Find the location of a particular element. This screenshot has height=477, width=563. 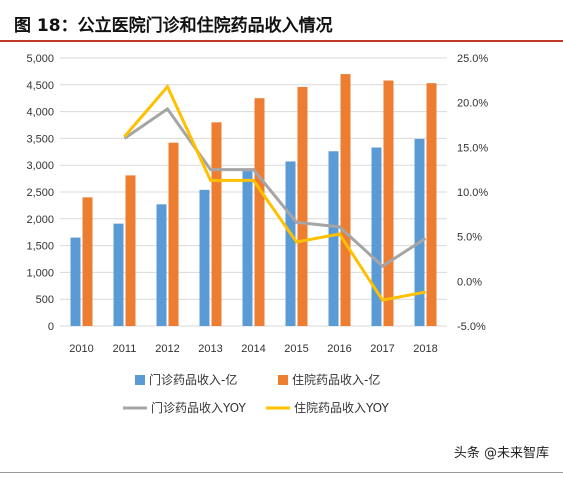

y-left-tick-label: 0 is located at coordinates (51, 327).